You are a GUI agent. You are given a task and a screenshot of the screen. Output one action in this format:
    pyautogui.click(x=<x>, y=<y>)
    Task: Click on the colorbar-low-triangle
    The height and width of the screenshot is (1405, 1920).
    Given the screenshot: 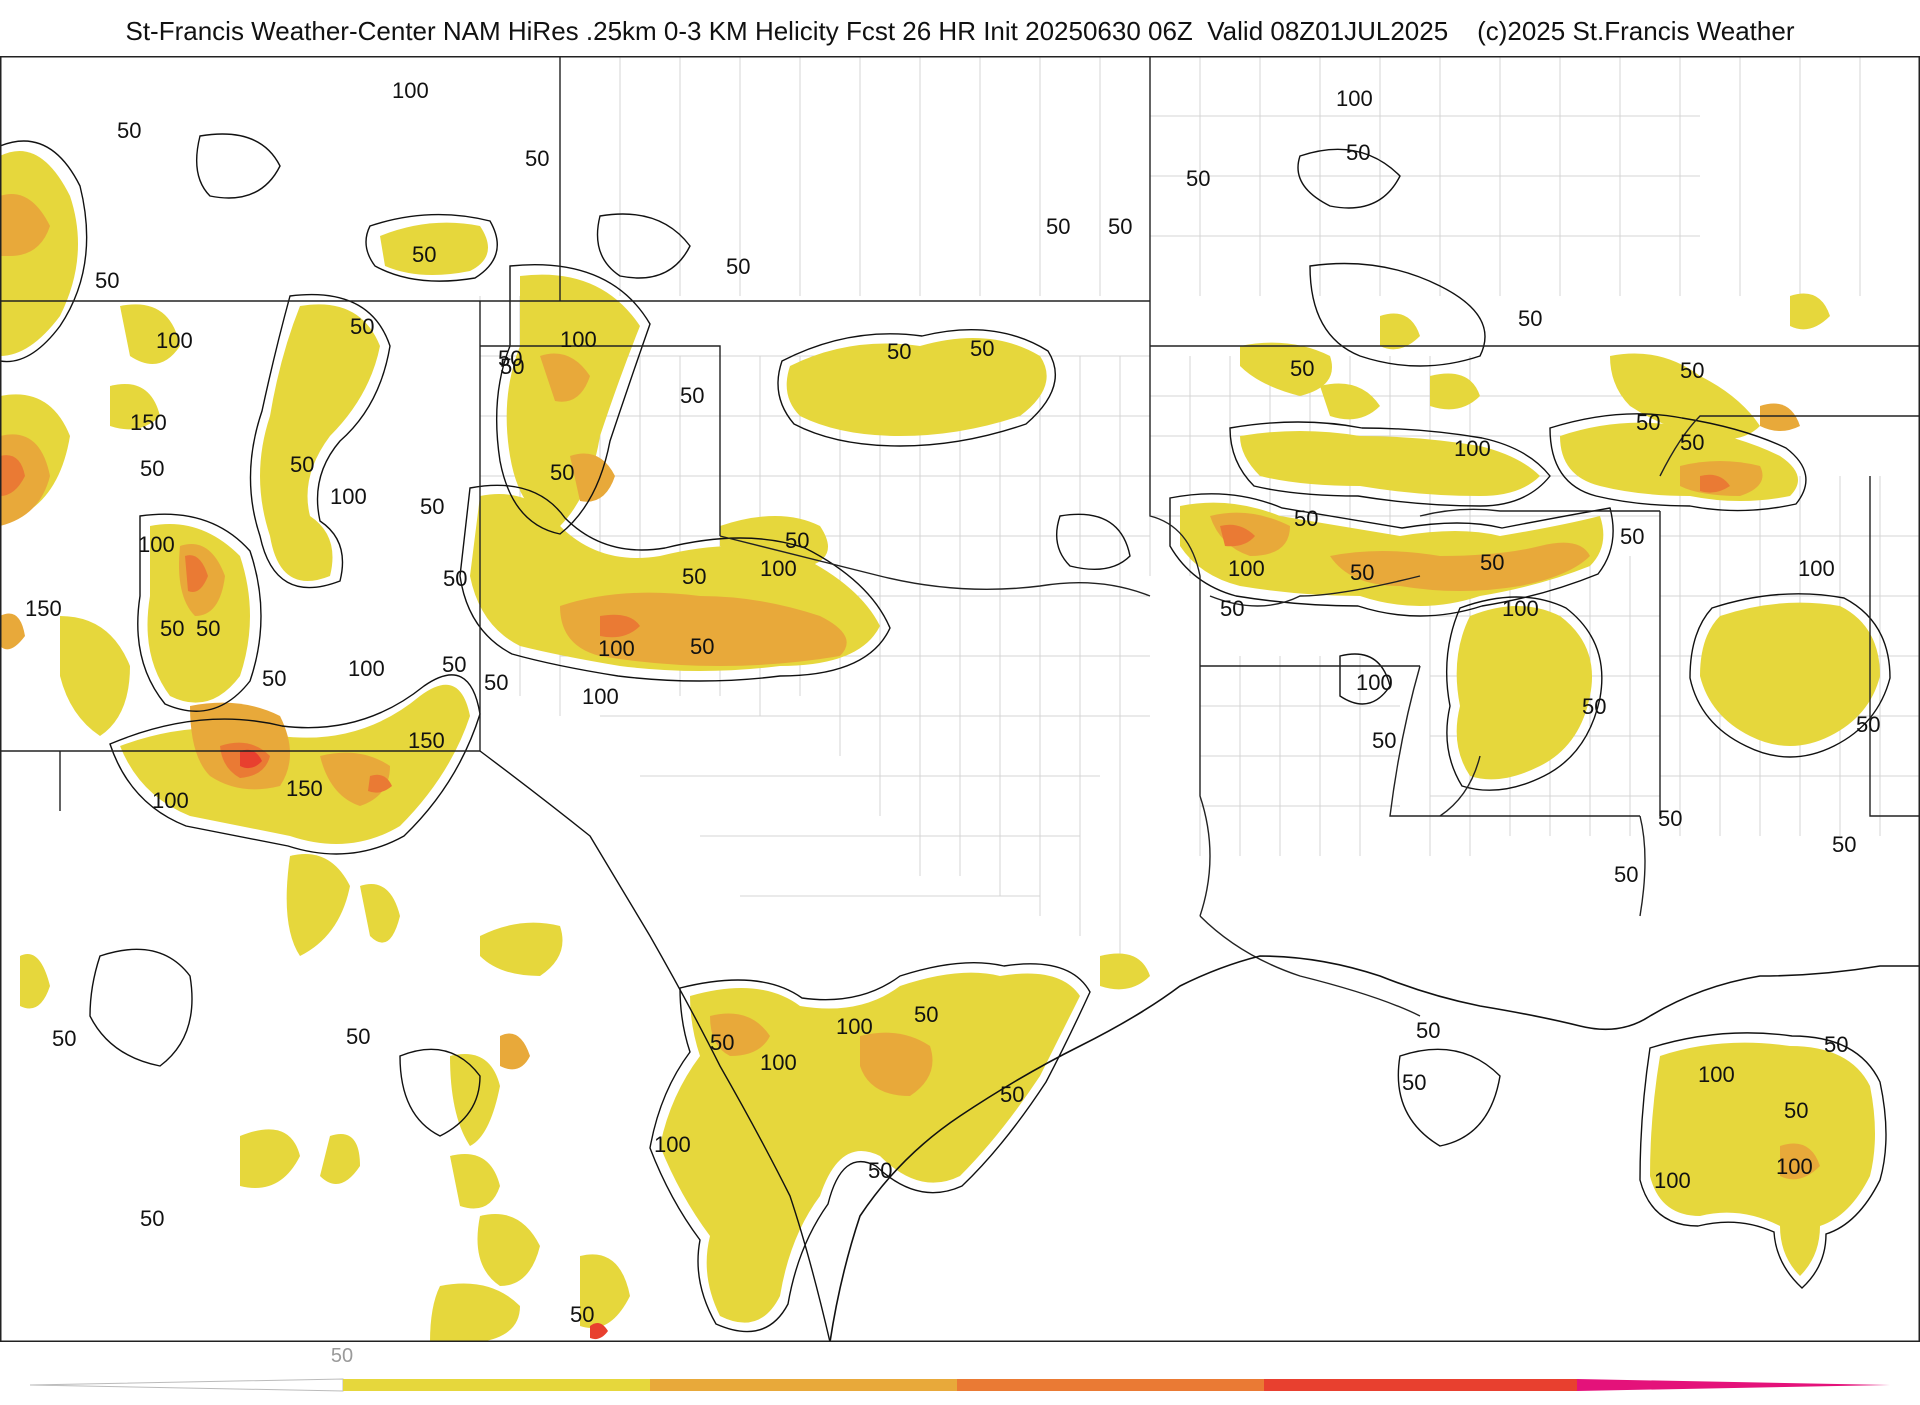 What is the action you would take?
    pyautogui.click(x=186, y=1385)
    